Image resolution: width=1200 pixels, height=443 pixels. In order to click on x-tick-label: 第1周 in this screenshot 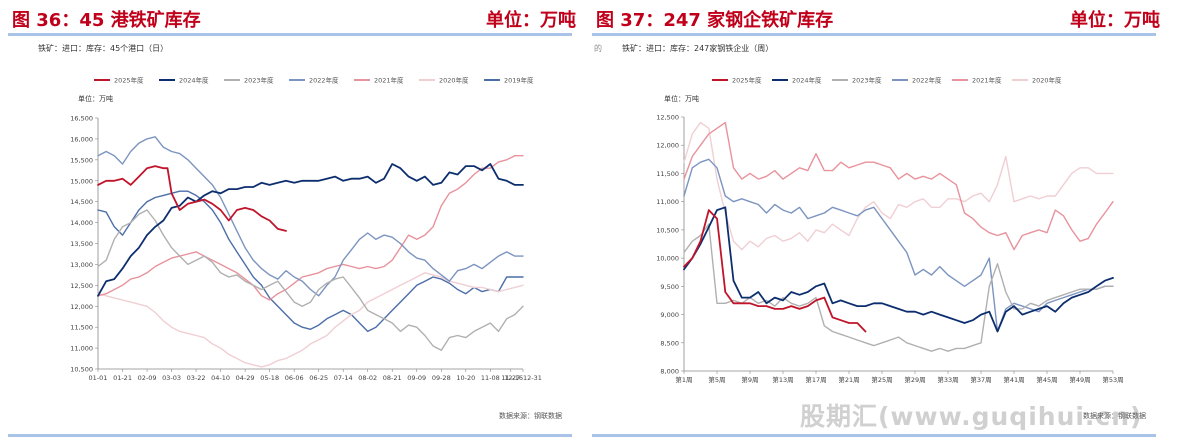, I will do `click(683, 379)`.